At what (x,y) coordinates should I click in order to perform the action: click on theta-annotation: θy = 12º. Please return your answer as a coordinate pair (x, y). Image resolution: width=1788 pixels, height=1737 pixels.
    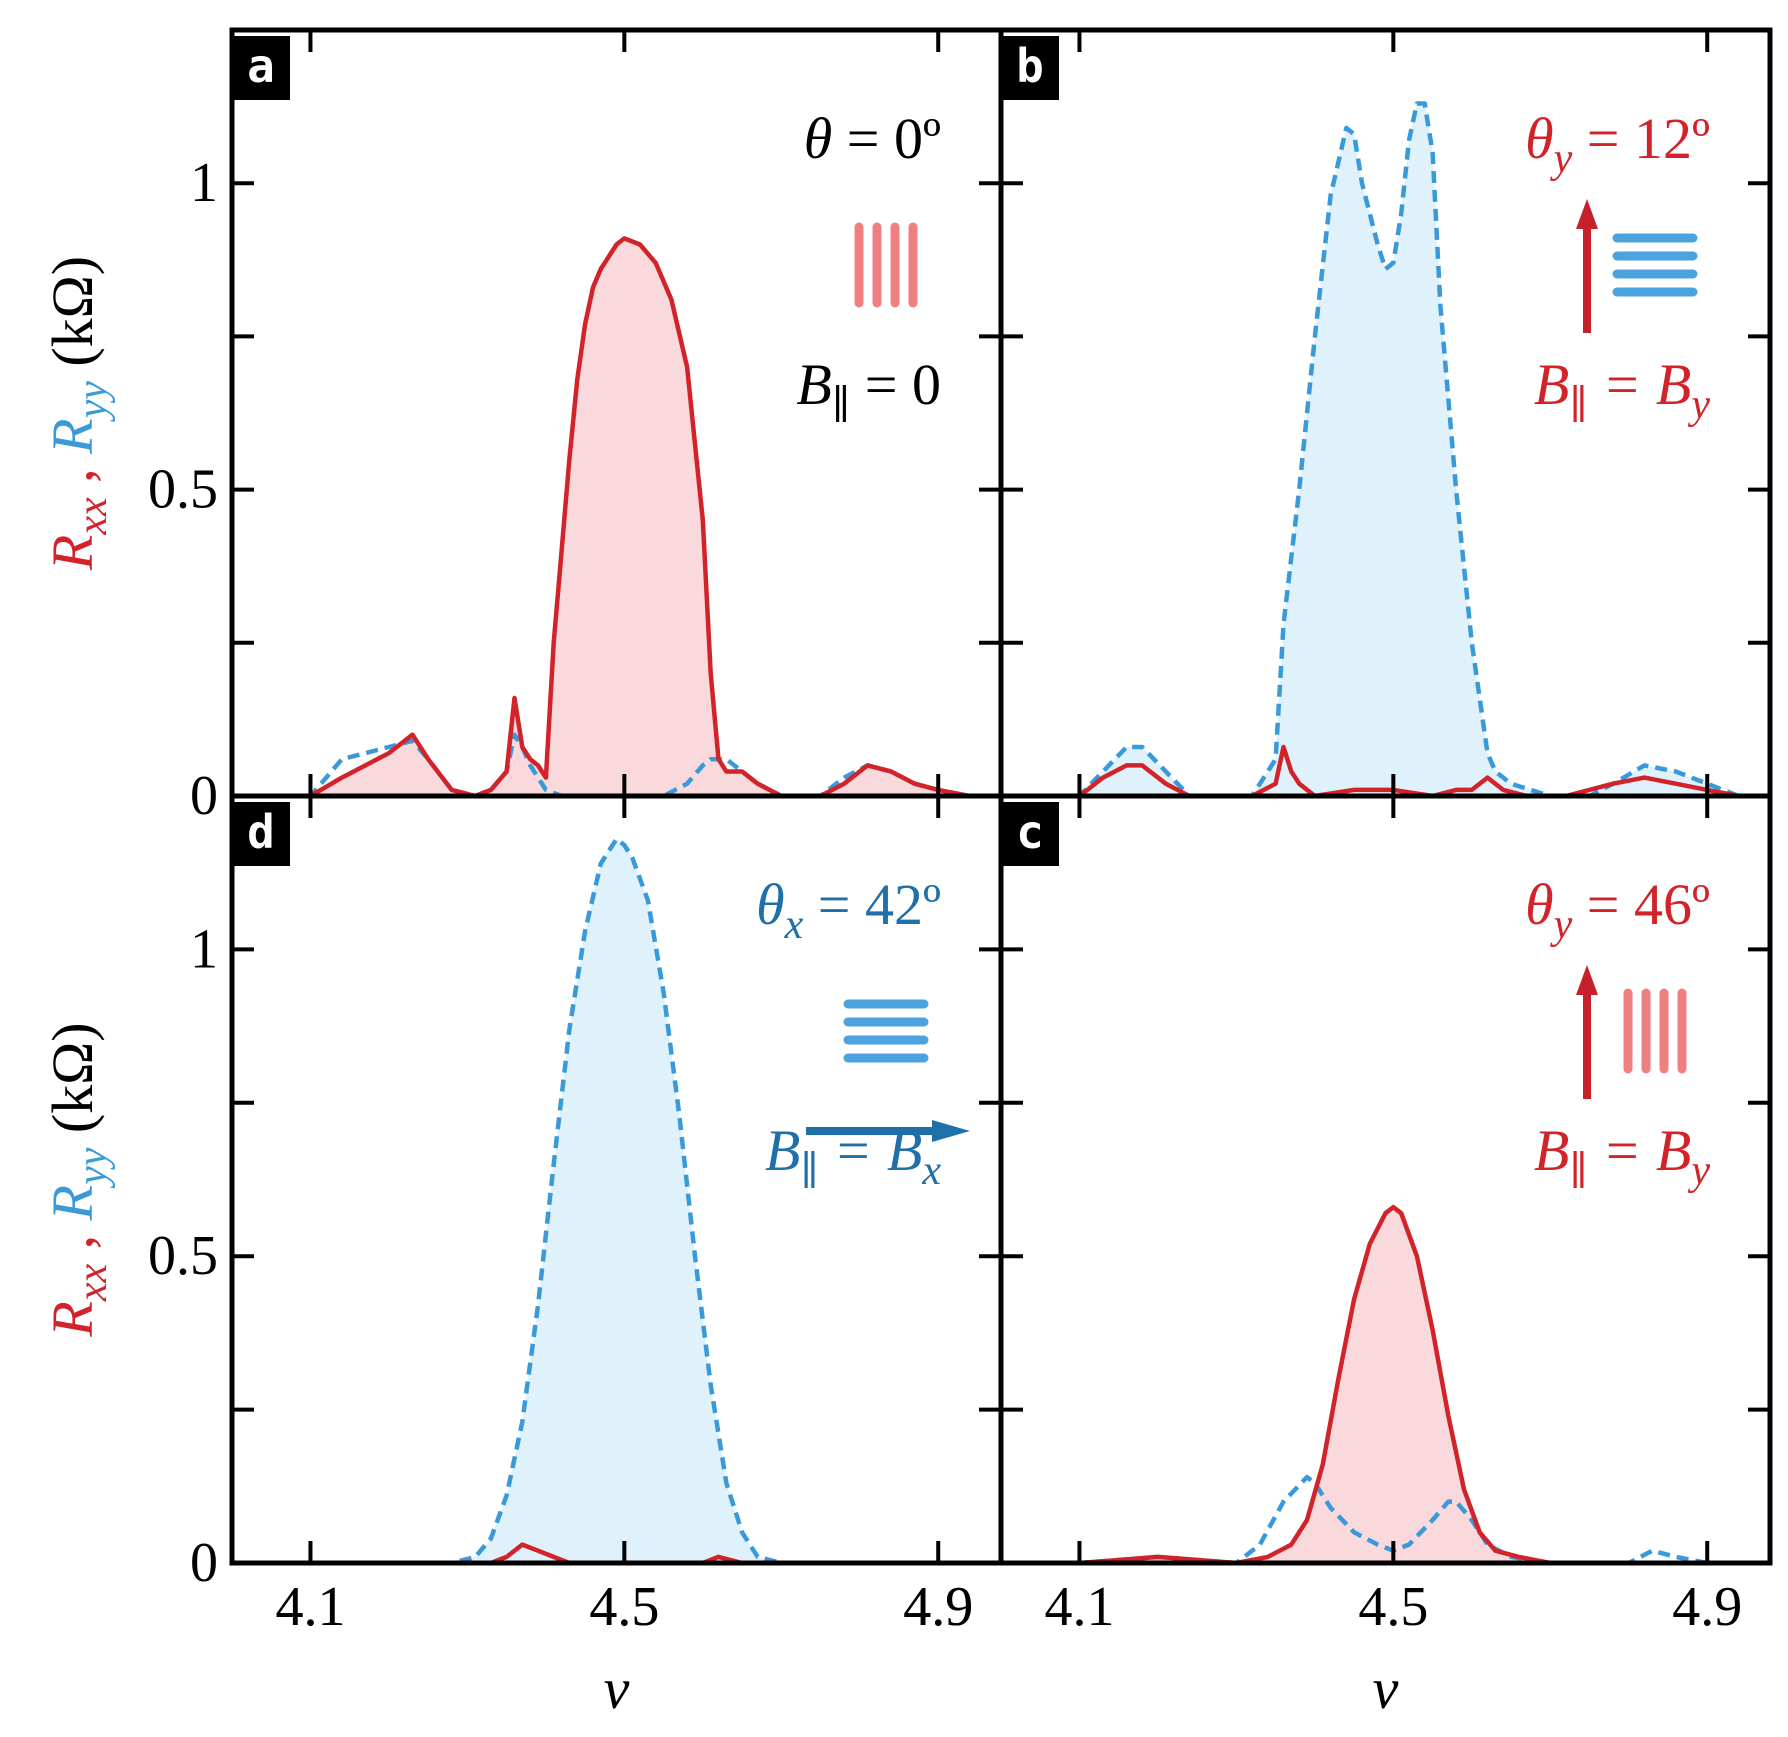
    Looking at the image, I should click on (1617, 144).